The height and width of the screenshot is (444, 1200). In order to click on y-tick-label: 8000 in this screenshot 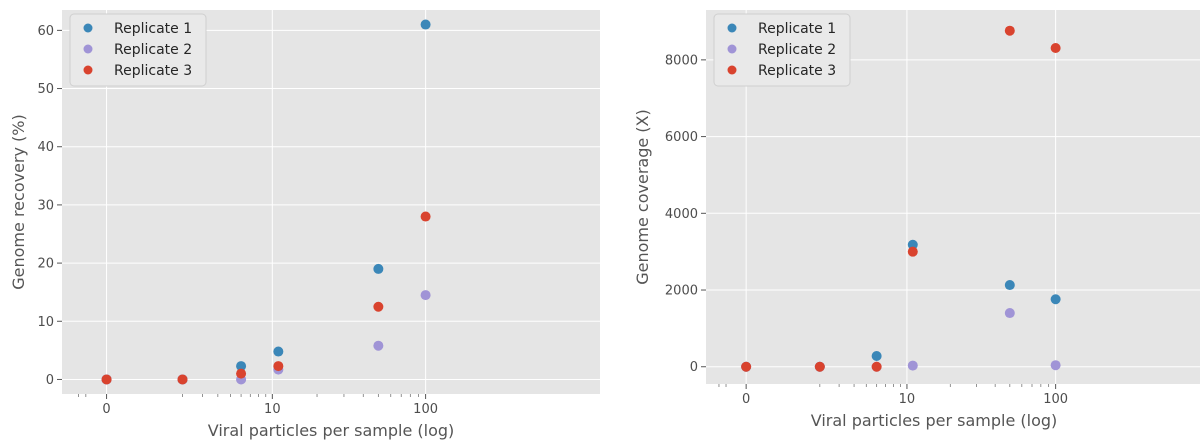, I will do `click(681, 60)`.